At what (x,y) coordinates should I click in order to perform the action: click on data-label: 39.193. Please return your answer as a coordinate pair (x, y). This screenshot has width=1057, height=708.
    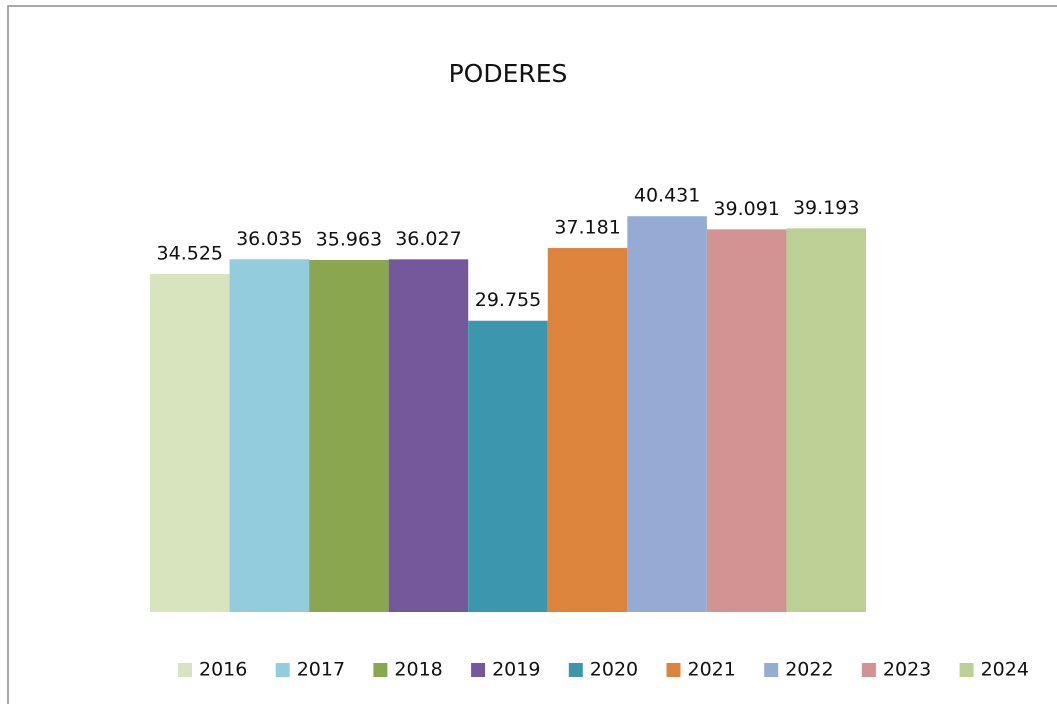
    Looking at the image, I should click on (826, 208).